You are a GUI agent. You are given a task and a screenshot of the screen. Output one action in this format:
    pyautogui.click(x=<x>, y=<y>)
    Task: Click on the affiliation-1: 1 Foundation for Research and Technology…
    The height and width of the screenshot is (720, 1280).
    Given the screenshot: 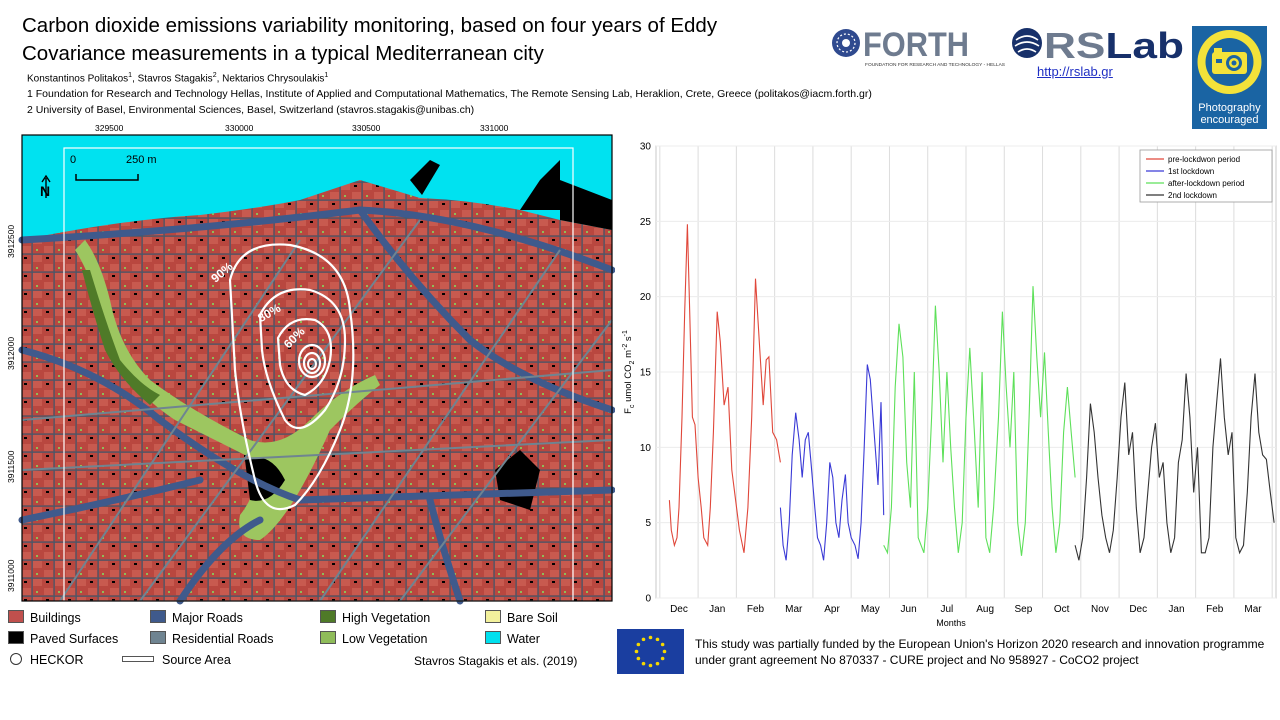 What is the action you would take?
    pyautogui.click(x=449, y=94)
    